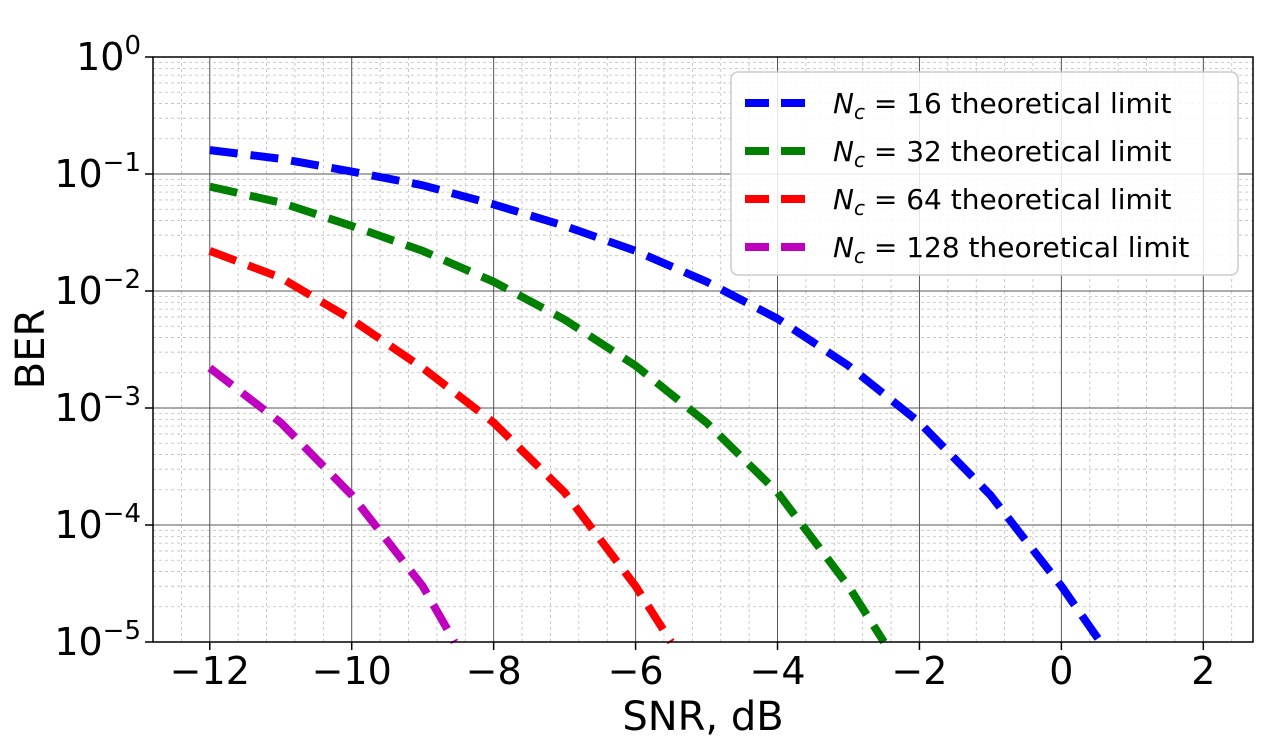  What do you see at coordinates (103, 347) in the screenshot?
I see `y-axis-ticks: 10⁰ 10⁻¹ 10⁻² 10⁻³ 10⁻⁴ 10⁻⁵` at bounding box center [103, 347].